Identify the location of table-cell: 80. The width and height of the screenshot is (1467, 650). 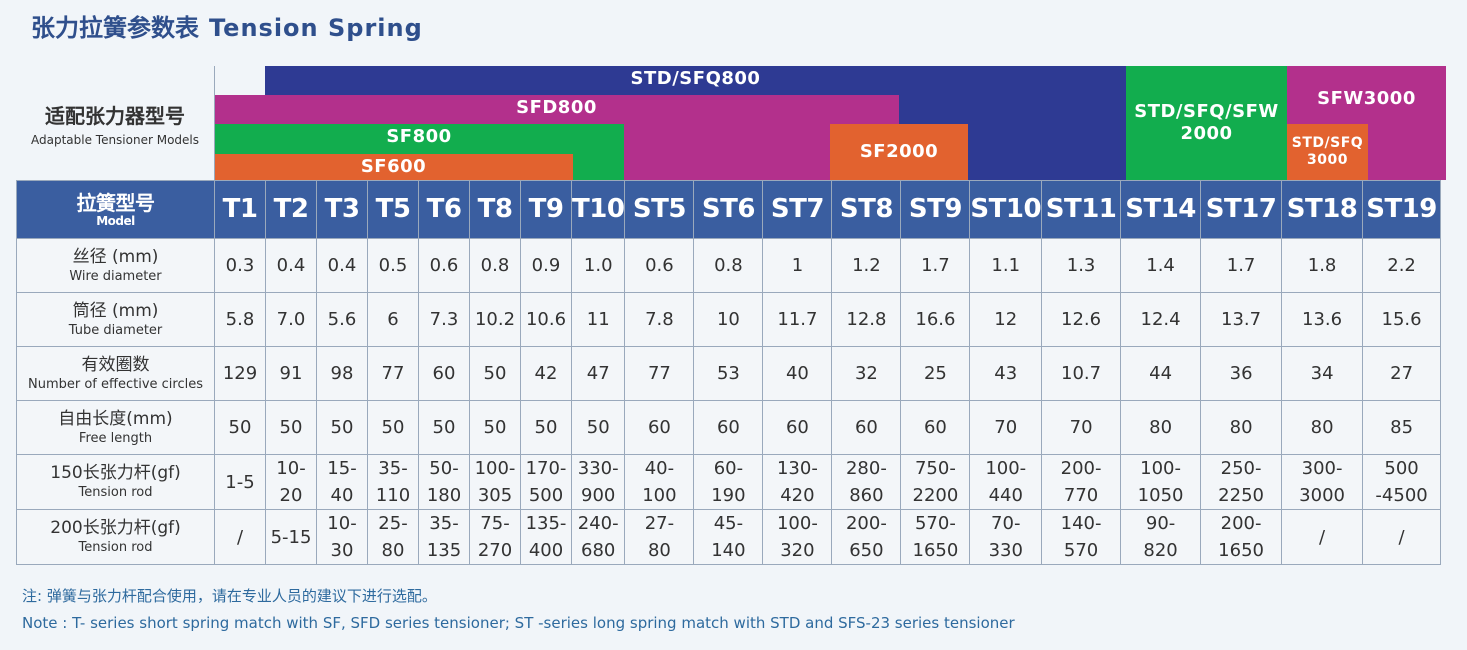
(1241, 427).